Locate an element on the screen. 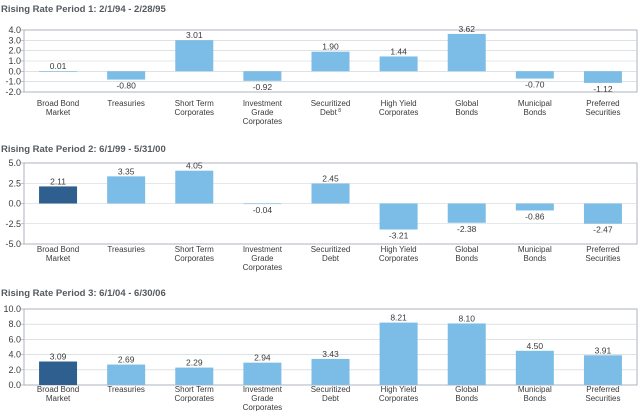 The image size is (640, 411). data-label: -0.80 is located at coordinates (126, 86).